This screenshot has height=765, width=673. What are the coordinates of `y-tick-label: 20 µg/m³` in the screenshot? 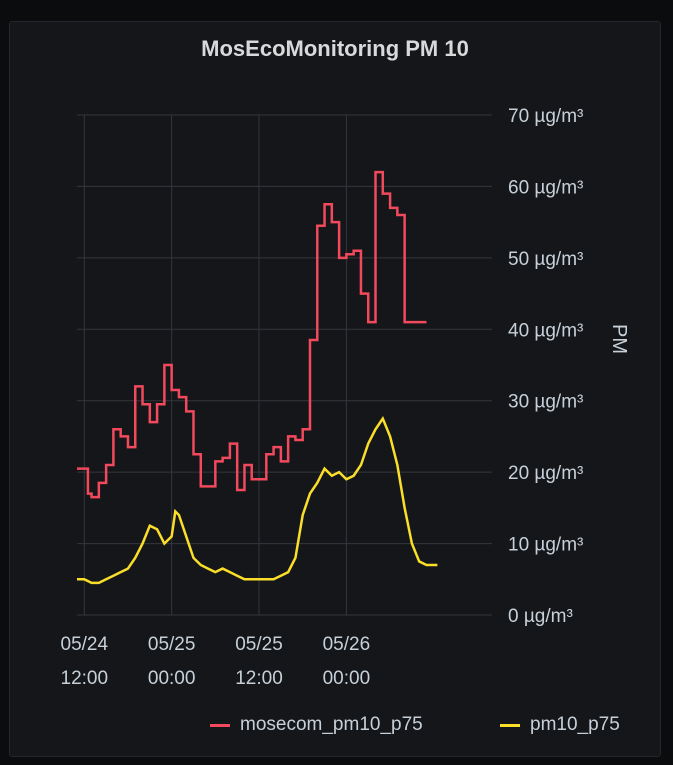 It's located at (545, 473).